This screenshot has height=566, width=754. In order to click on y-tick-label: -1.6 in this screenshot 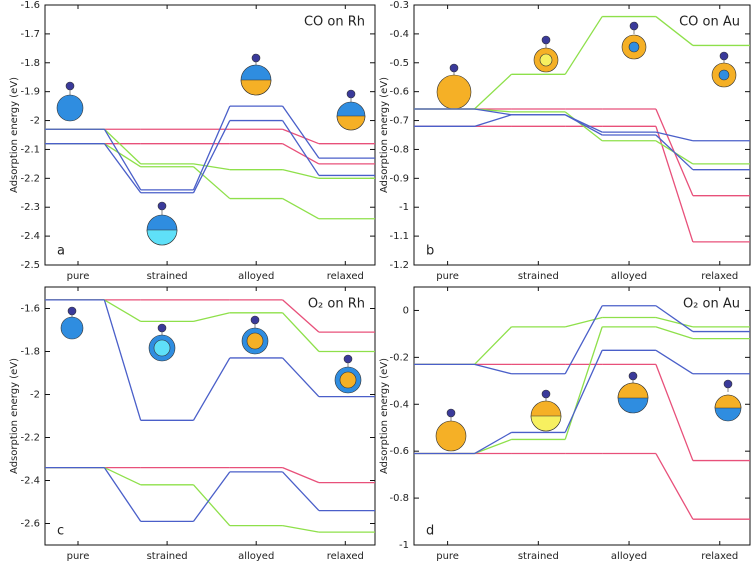, I will do `click(30, 5)`.